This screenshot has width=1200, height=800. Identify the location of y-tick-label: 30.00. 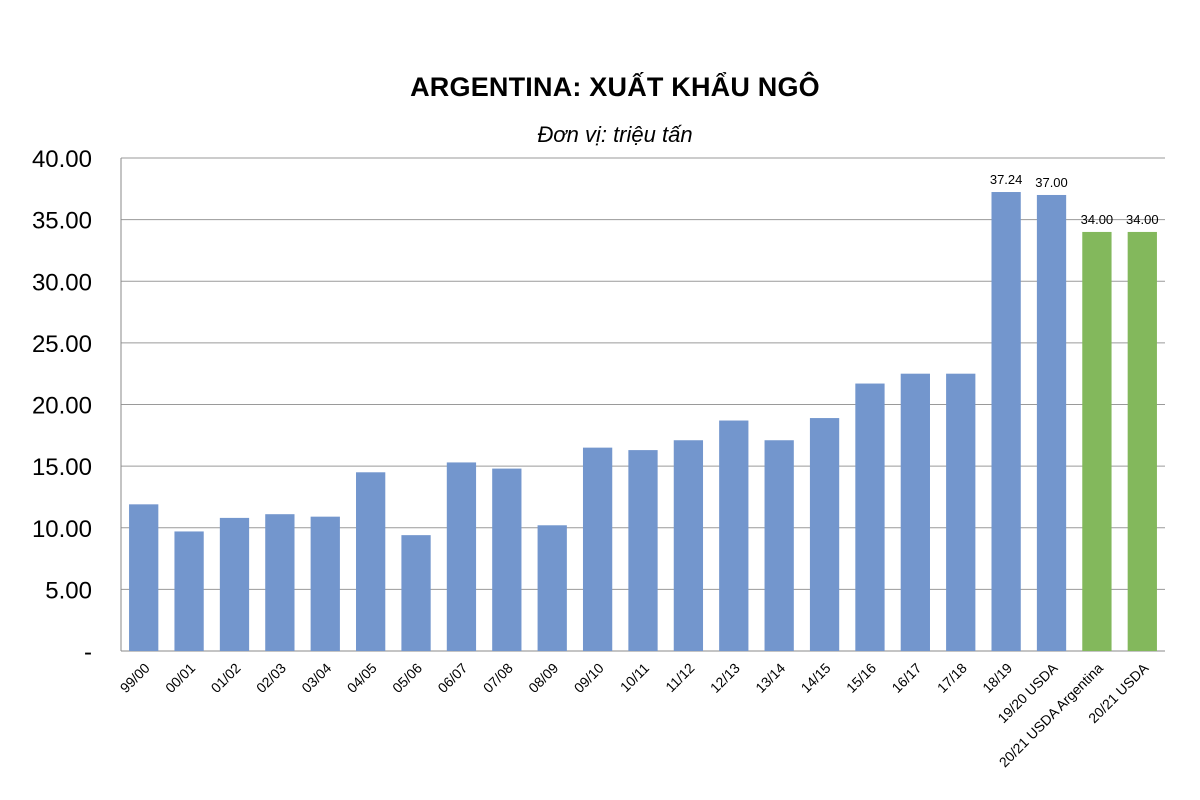
(62, 282).